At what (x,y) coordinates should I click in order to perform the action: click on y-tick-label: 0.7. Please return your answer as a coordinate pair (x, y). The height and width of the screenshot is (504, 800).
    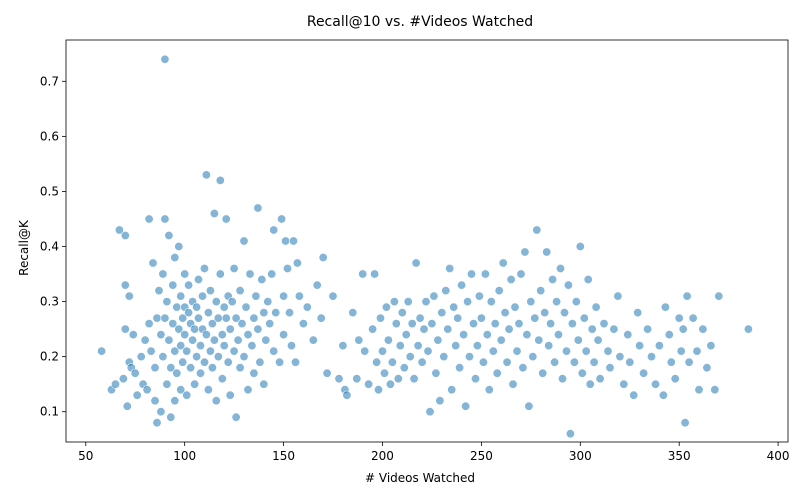
    Looking at the image, I should click on (49, 81).